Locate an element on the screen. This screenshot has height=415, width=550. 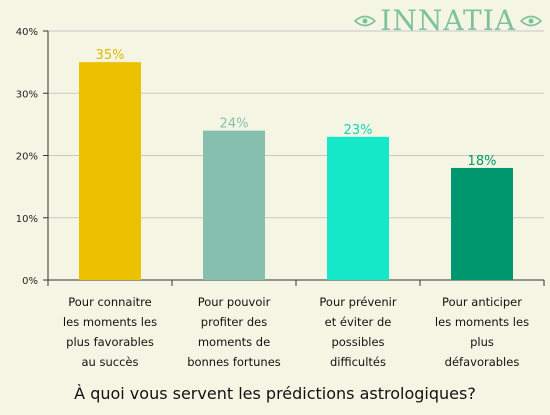
x-tick-label: Pour prévenir is located at coordinates (357, 302).